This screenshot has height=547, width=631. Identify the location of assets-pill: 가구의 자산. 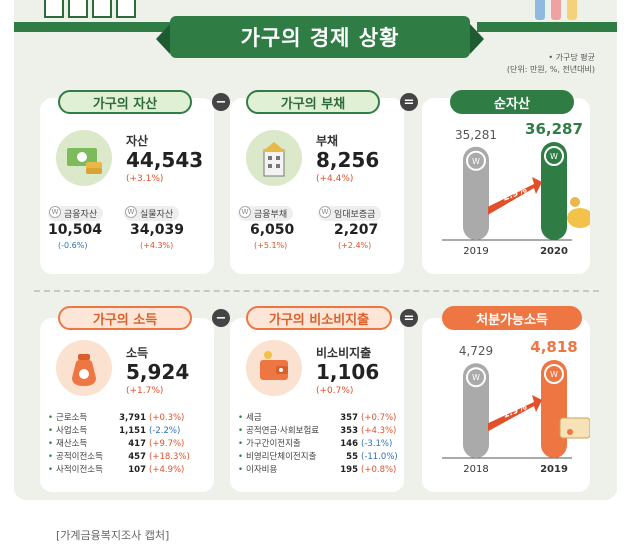
(125, 102).